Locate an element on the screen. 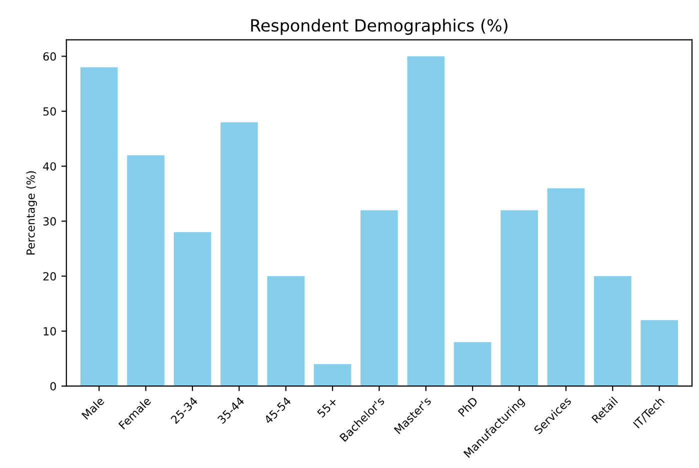  x-tick-label: 55+ is located at coordinates (327, 407).